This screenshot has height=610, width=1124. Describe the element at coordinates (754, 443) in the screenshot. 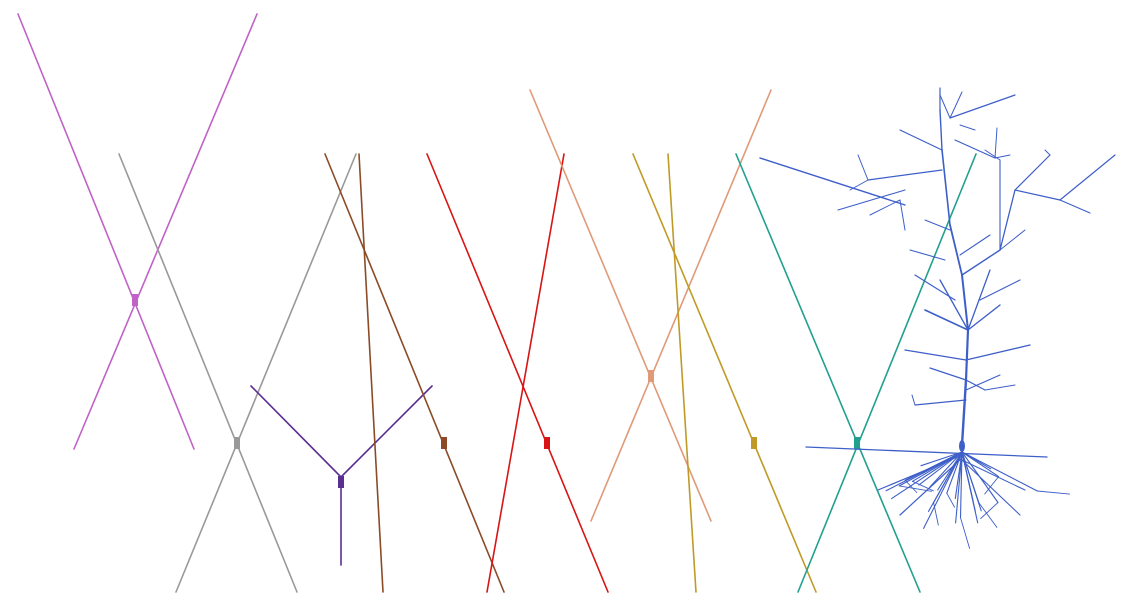

I see `neuron-7-soma` at that location.